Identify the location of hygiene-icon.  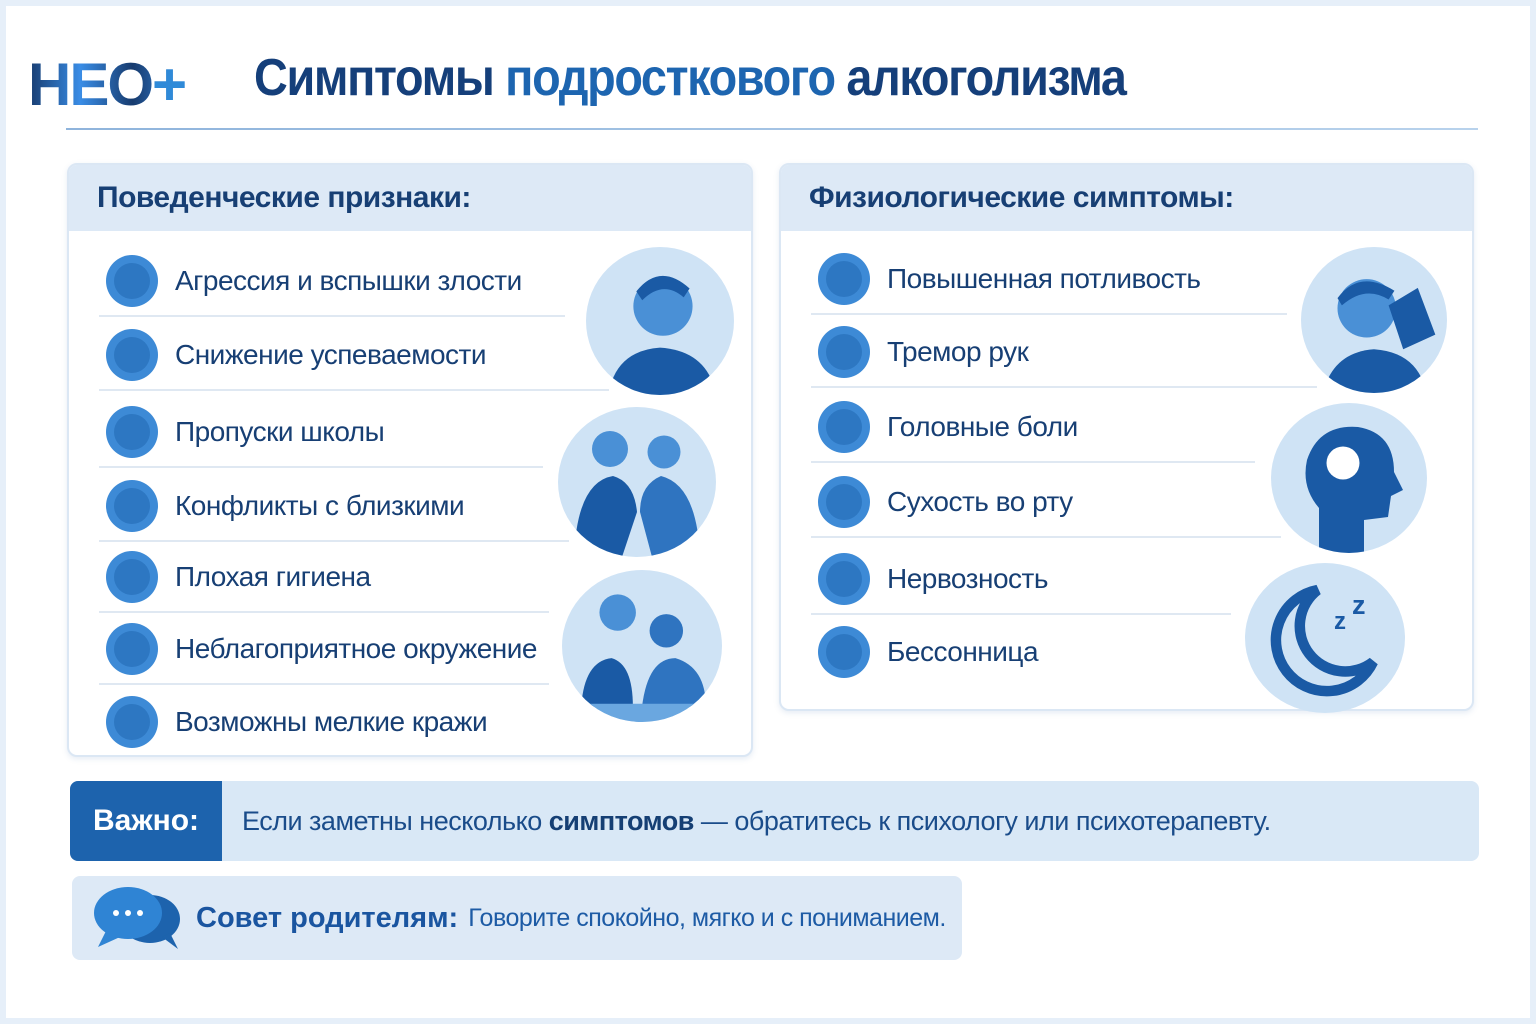
(132, 577).